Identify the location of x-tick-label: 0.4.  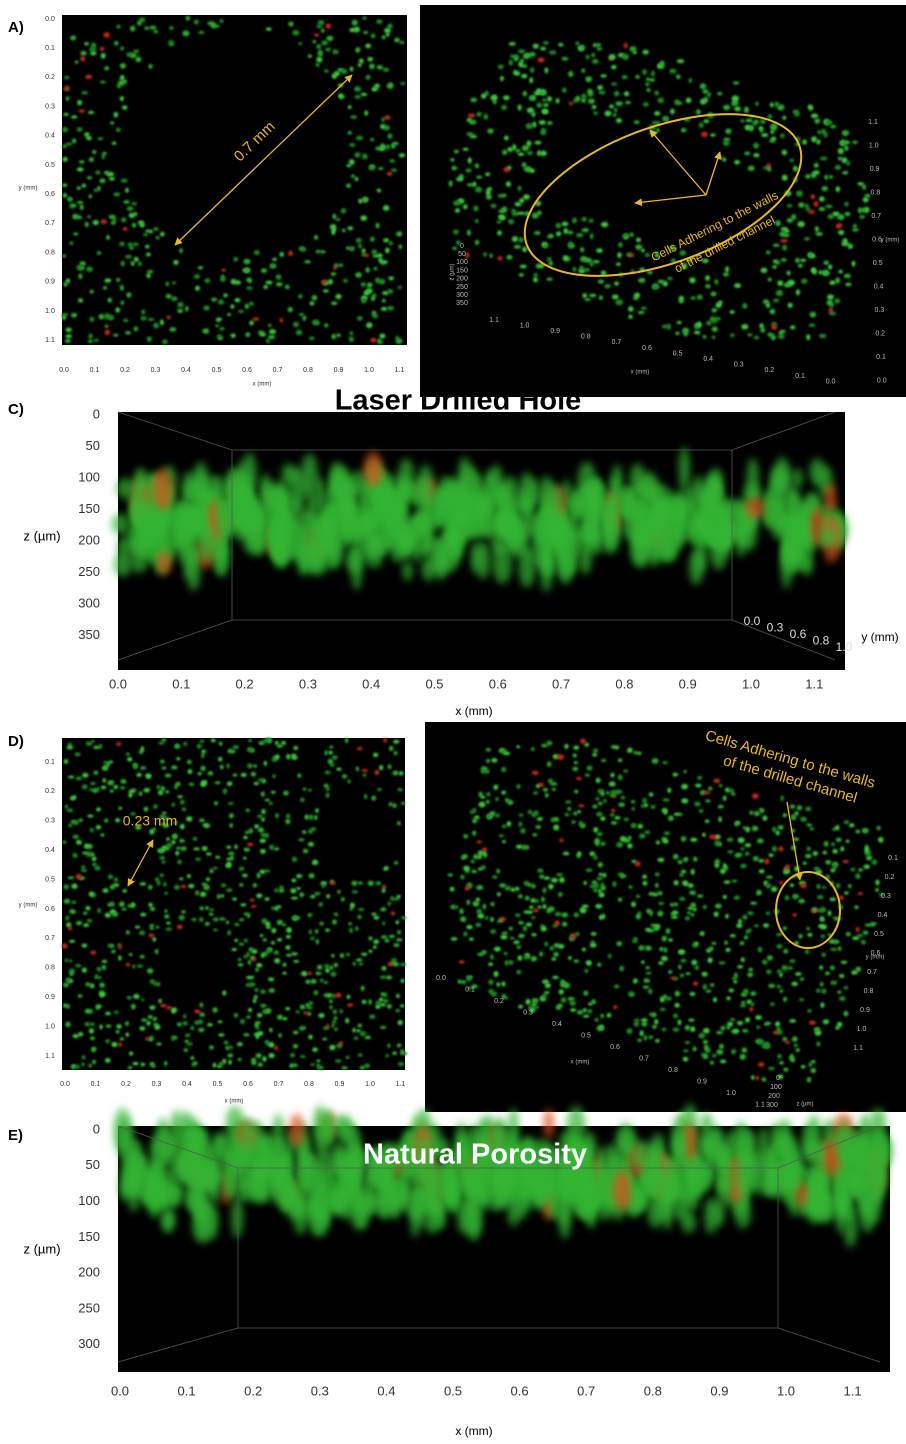
(708, 359).